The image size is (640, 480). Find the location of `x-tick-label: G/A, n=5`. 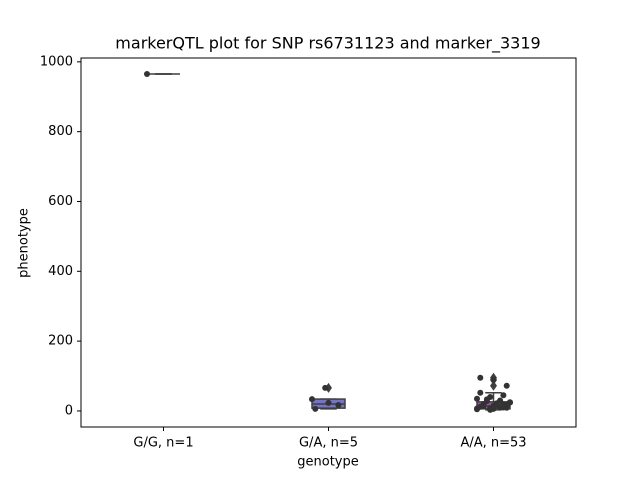

x-tick-label: G/A, n=5 is located at coordinates (328, 443).